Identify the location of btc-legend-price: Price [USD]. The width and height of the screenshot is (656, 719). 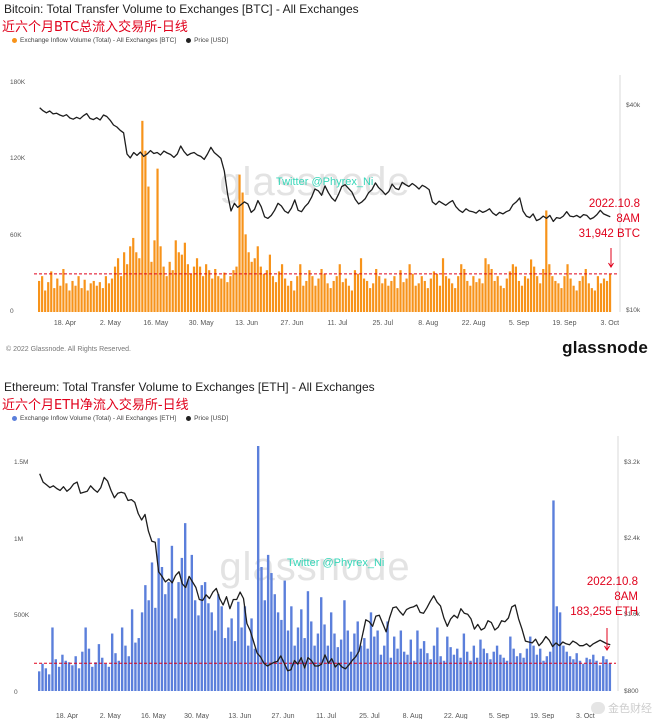
(207, 40).